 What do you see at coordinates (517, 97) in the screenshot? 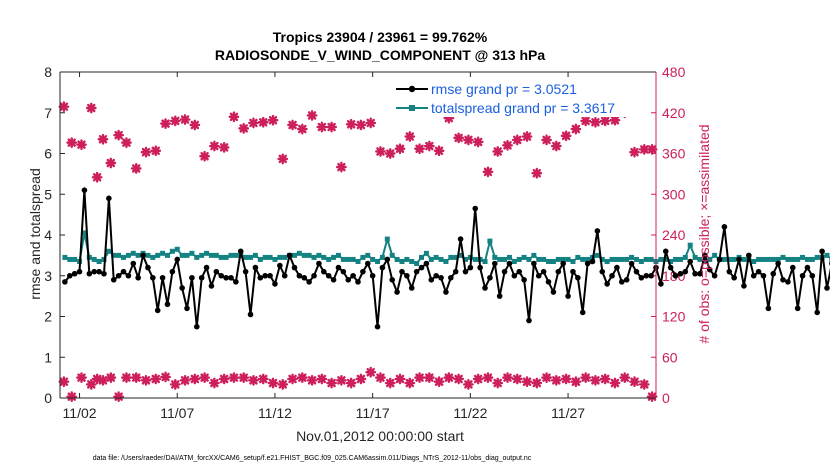
I see `legend-box` at bounding box center [517, 97].